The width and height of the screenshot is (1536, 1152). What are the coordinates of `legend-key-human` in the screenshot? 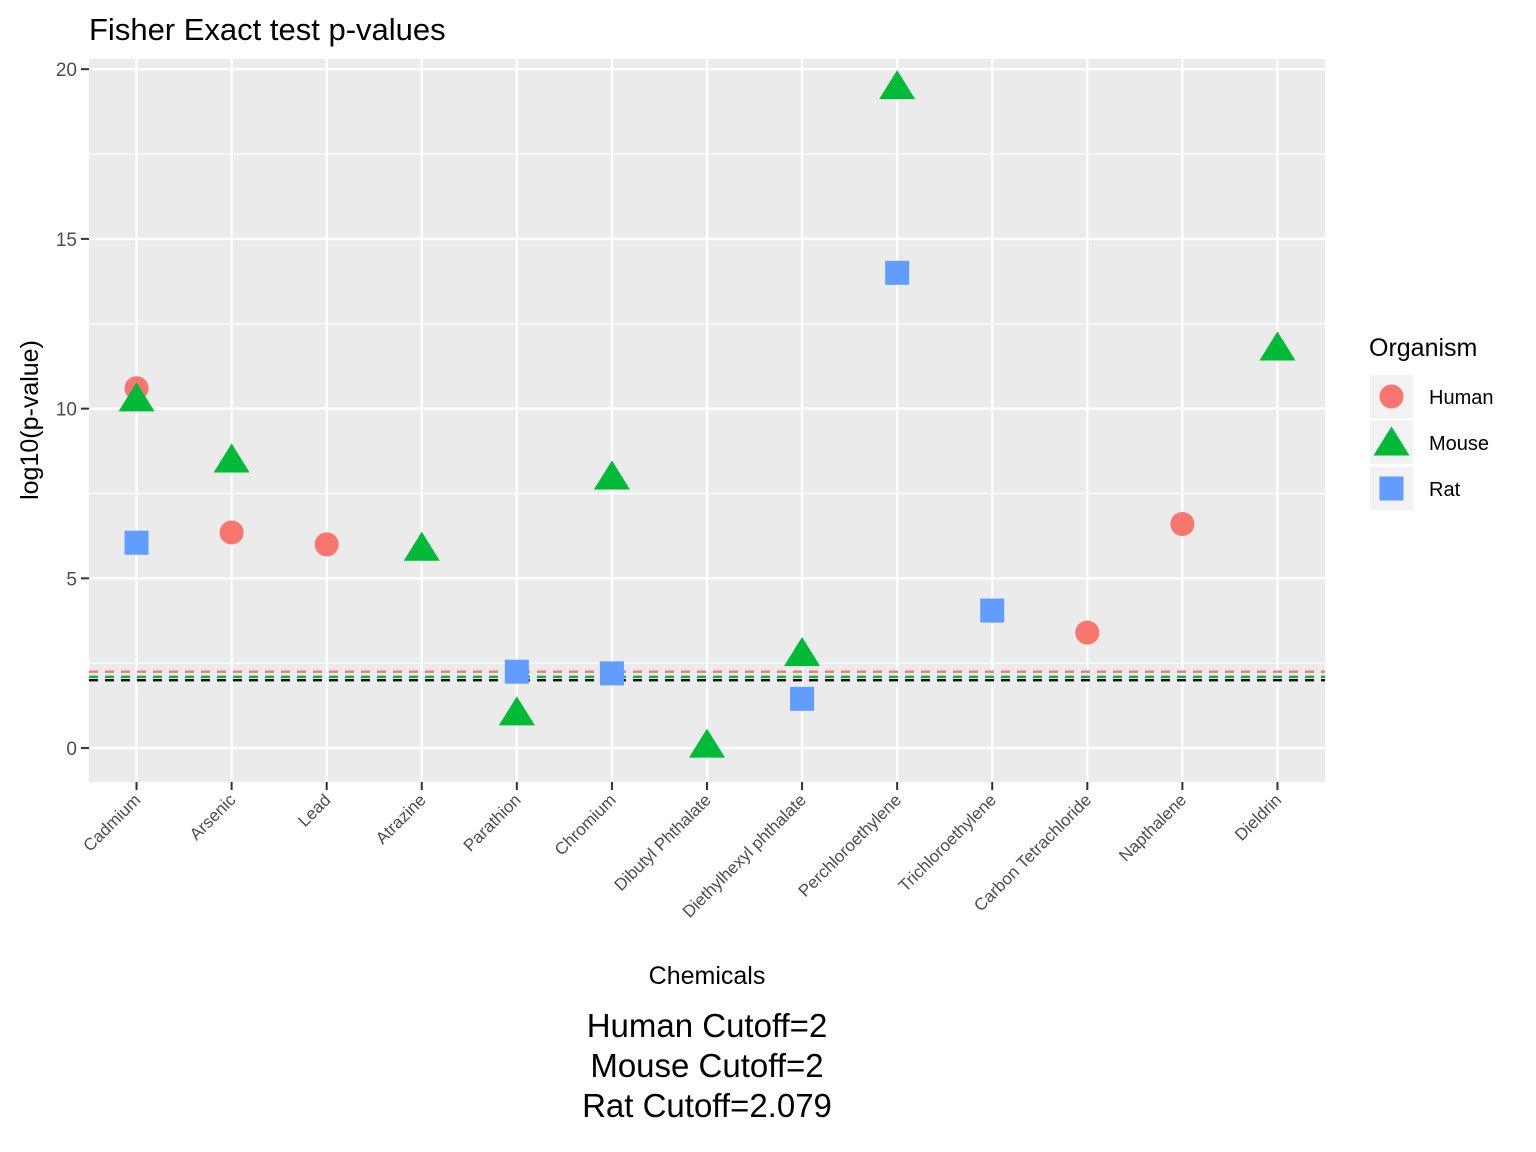 It's located at (1391, 396).